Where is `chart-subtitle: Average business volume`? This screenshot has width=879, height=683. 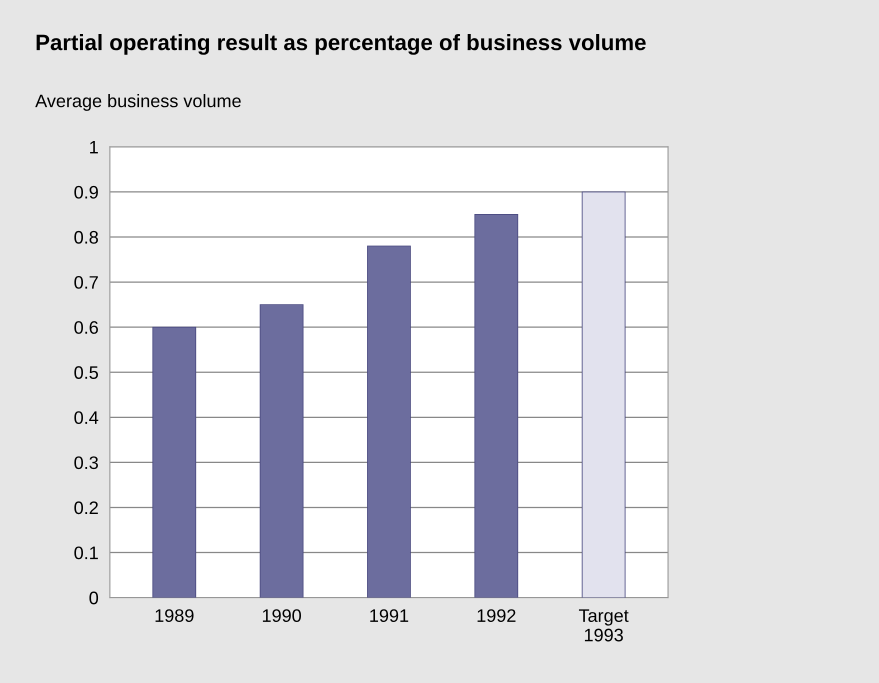 chart-subtitle: Average business volume is located at coordinates (138, 102).